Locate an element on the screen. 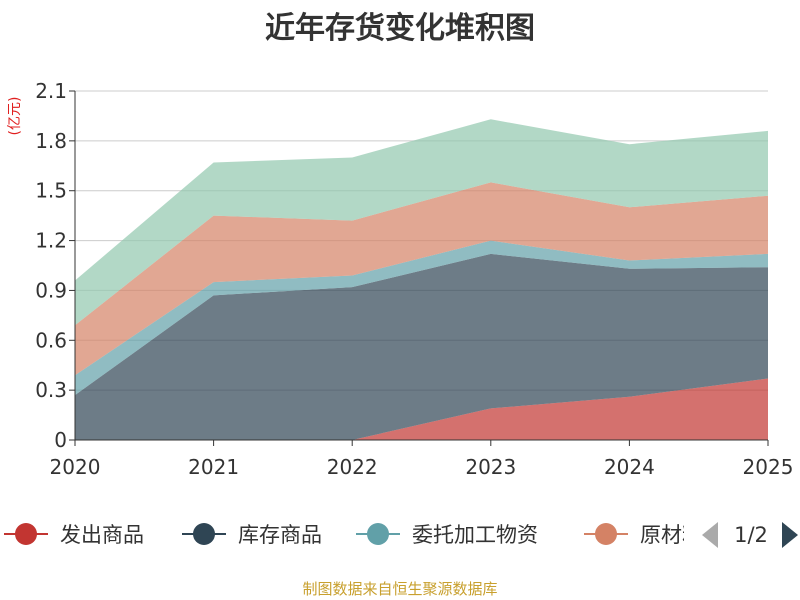 This screenshot has width=800, height=600. legend: 发出商品 库存商品 委托加工物资 原材料 1/2 is located at coordinates (401, 535).